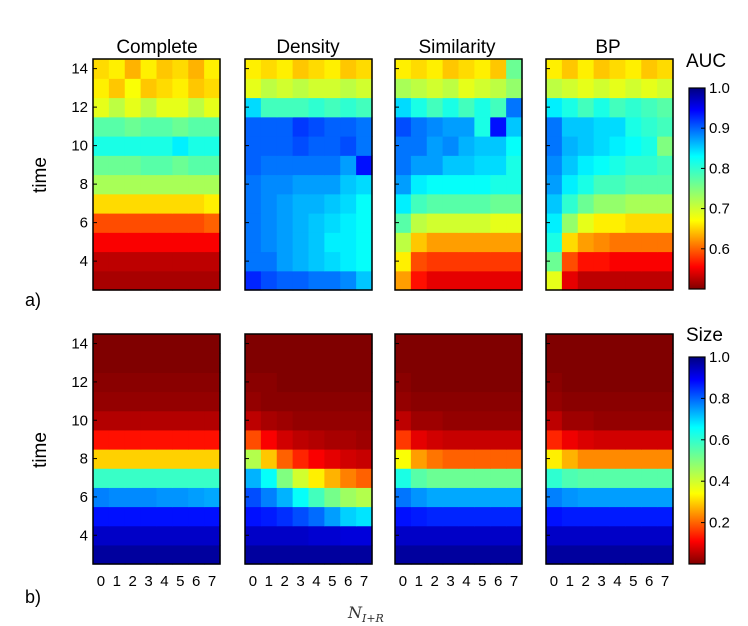 Image resolution: width=748 pixels, height=626 pixels. I want to click on panel-label-b: b), so click(33, 597).